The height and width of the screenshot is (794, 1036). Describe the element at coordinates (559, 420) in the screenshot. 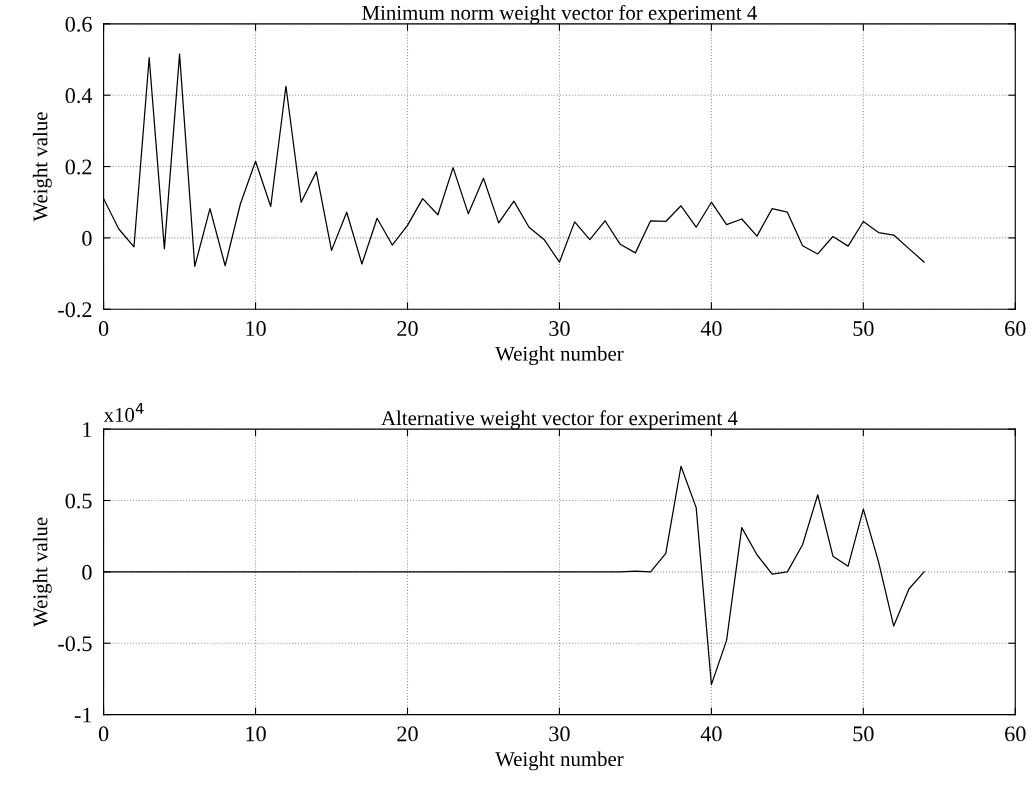

I see `chart-title: Alternative weight vector for experiment 4` at that location.